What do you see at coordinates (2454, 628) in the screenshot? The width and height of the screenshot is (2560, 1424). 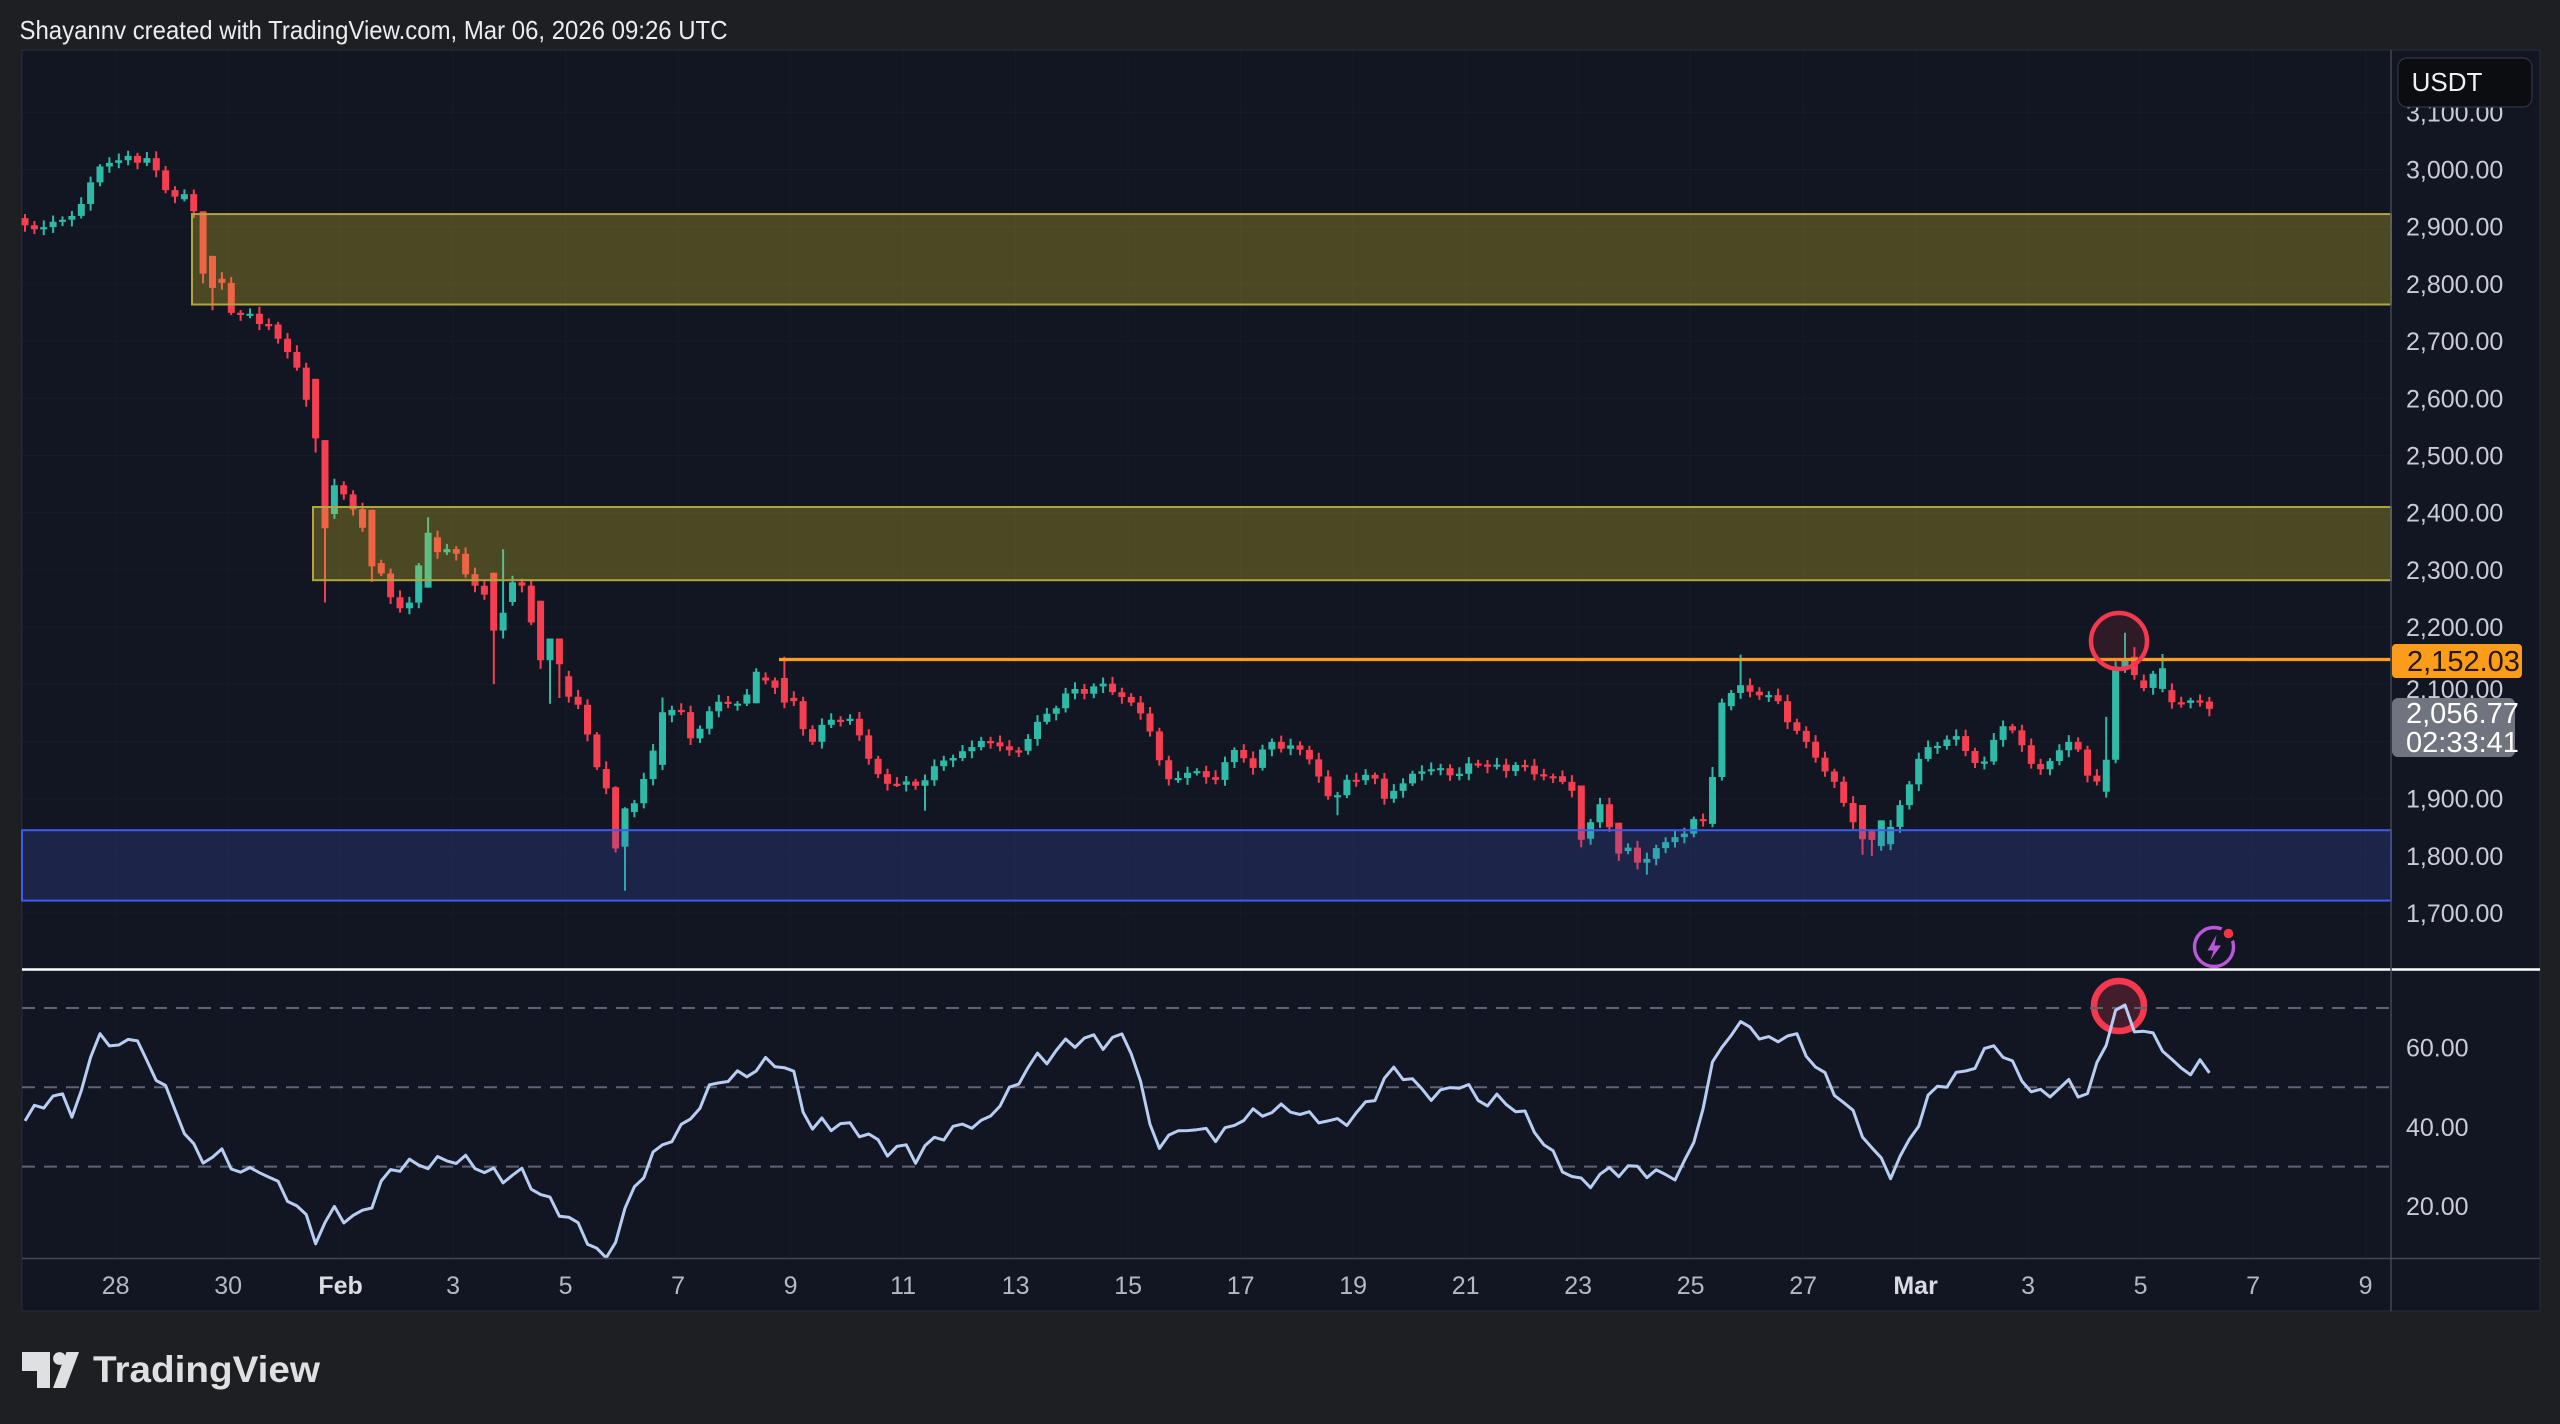 I see `svg-text: 2,200.00` at bounding box center [2454, 628].